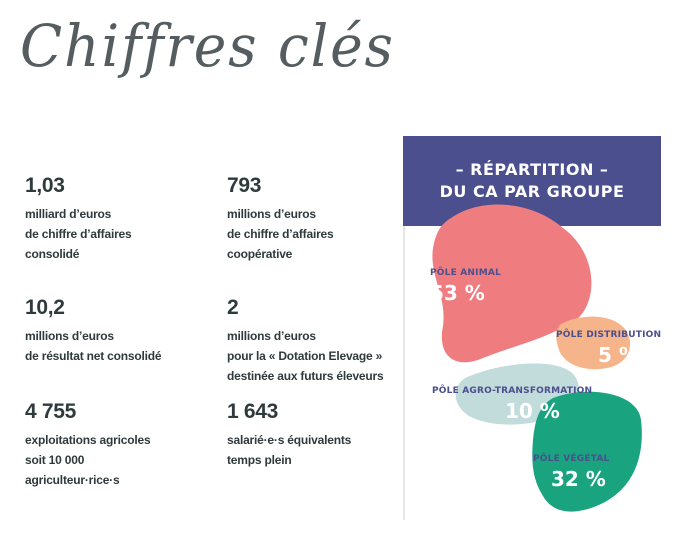  Describe the element at coordinates (532, 169) in the screenshot. I see `infographic-title-line1: – RÉPARTITION –` at that location.